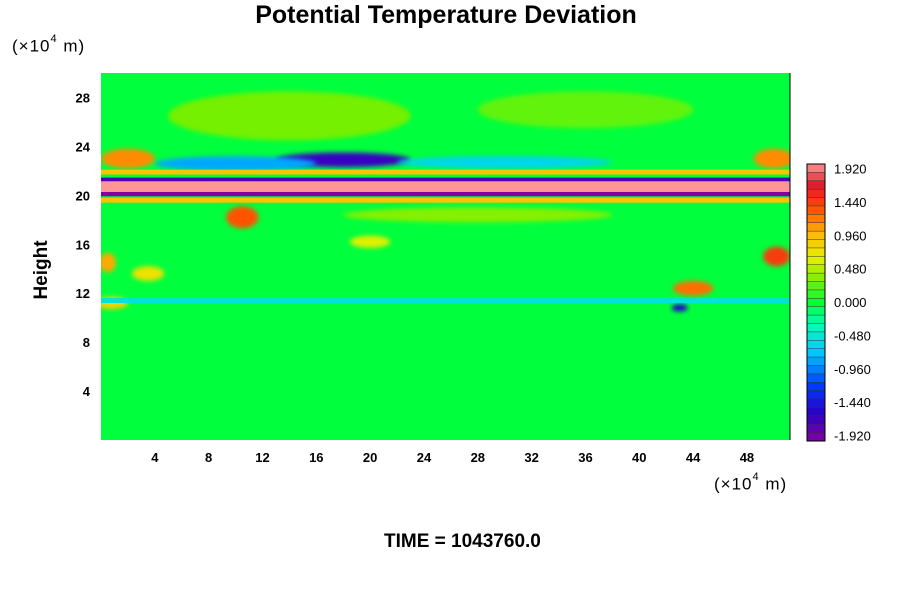 Image resolution: width=900 pixels, height=600 pixels. What do you see at coordinates (446, 15) in the screenshot?
I see `chart-title: Potential Temperature Deviation` at bounding box center [446, 15].